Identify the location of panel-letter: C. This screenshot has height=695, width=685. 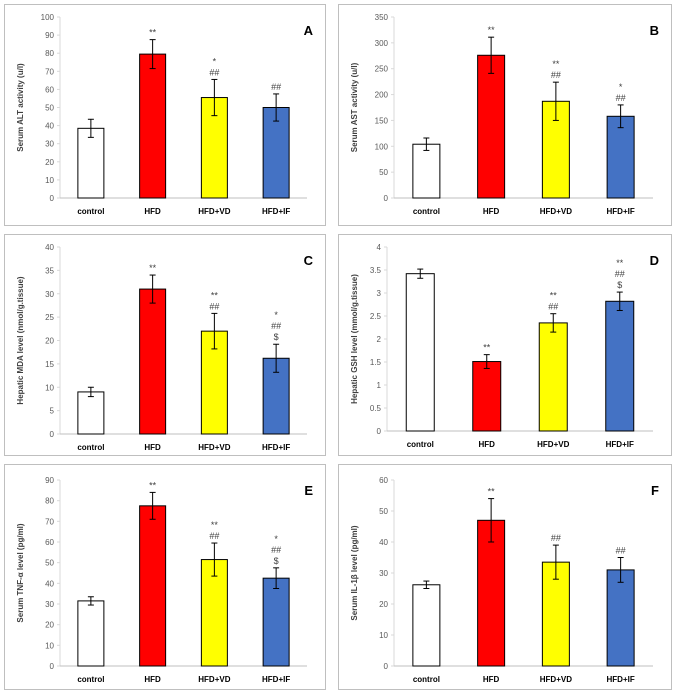
(309, 260).